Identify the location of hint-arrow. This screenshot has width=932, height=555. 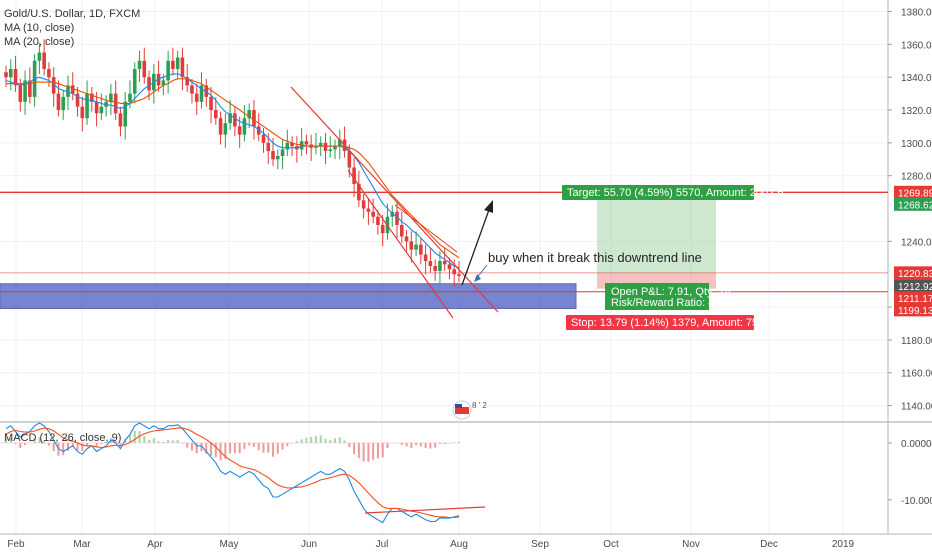
(481, 273).